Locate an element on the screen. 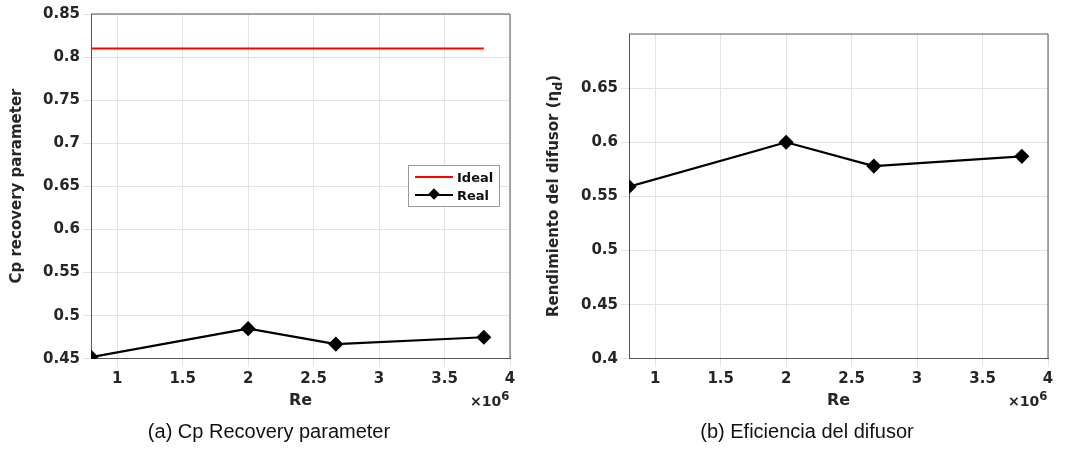  y-tick-label: 0.7 is located at coordinates (67, 142).